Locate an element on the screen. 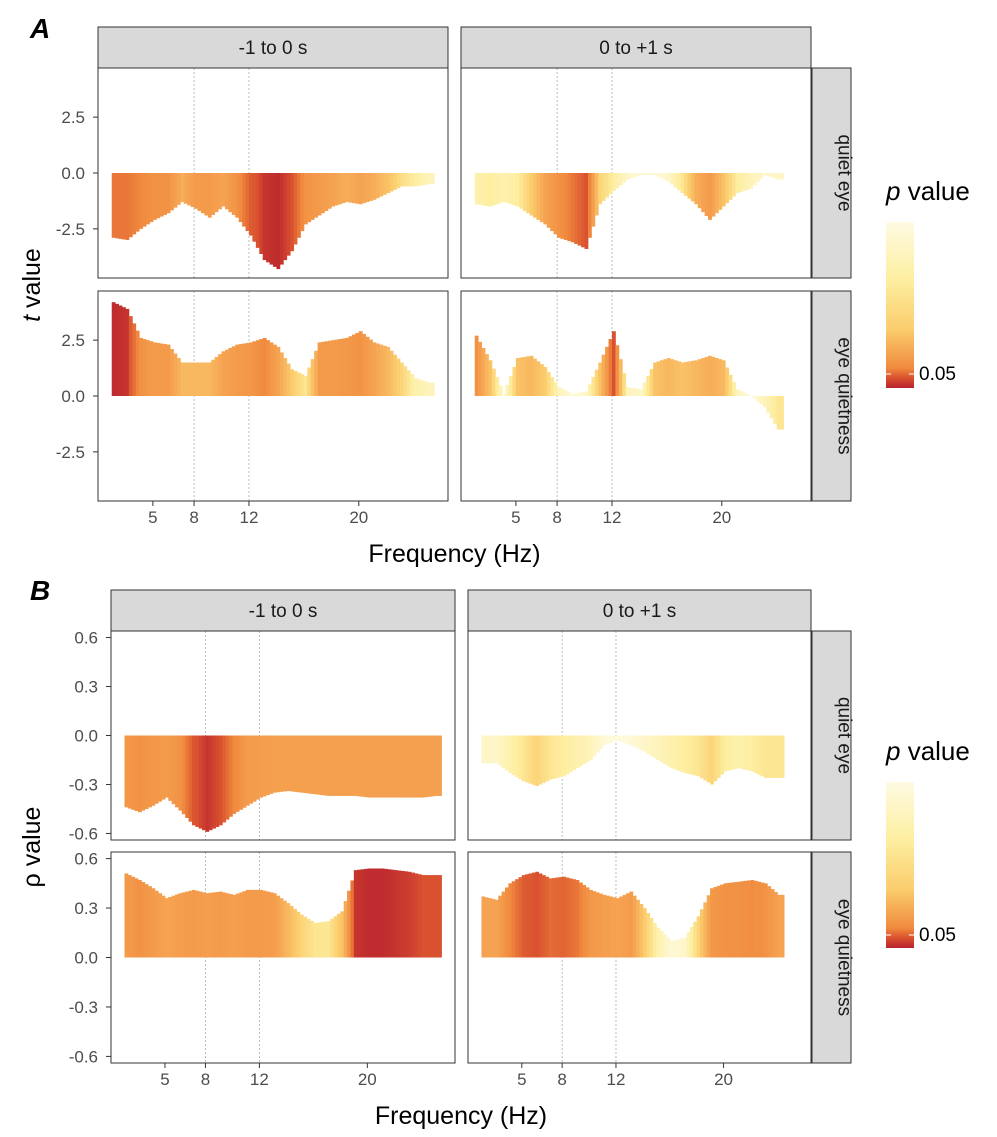  x-tick-label: 5 is located at coordinates (164, 1079).